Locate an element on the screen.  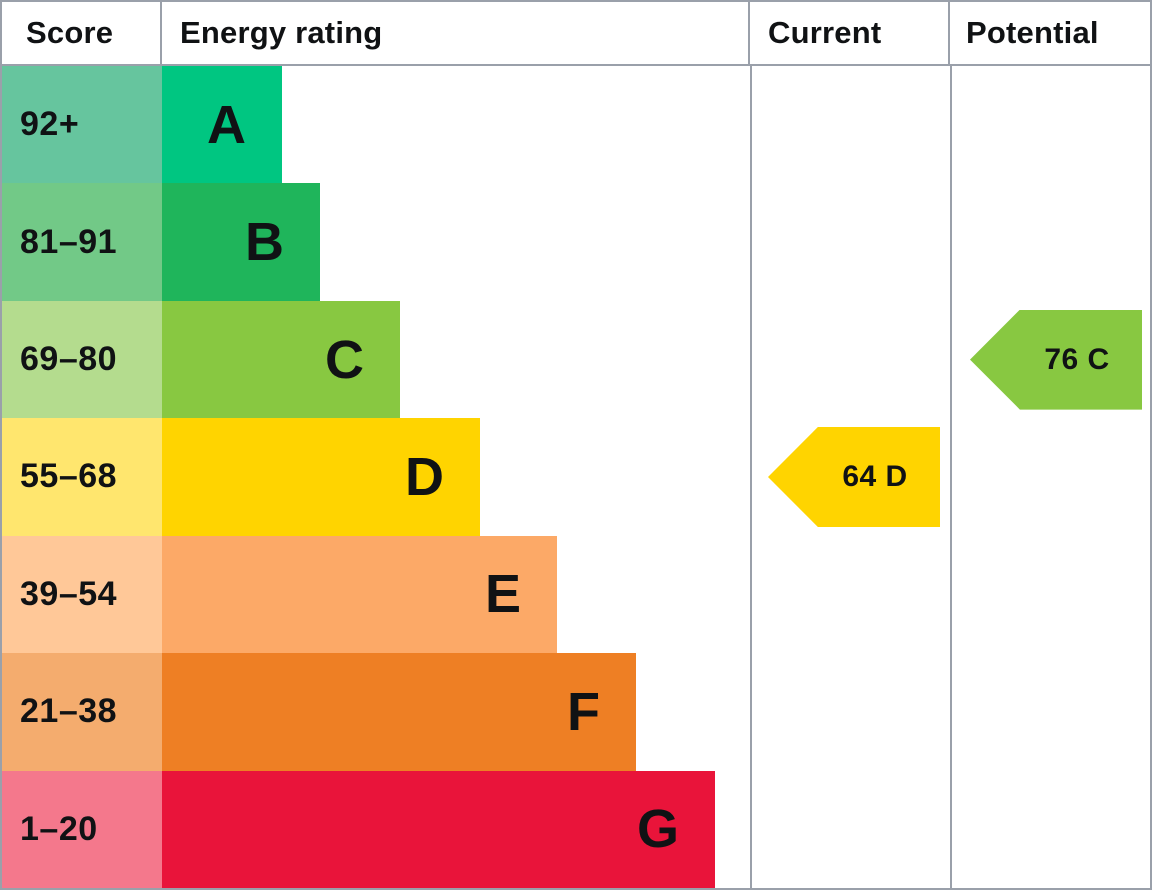
score-range-cell: 1–20 is located at coordinates (82, 829).